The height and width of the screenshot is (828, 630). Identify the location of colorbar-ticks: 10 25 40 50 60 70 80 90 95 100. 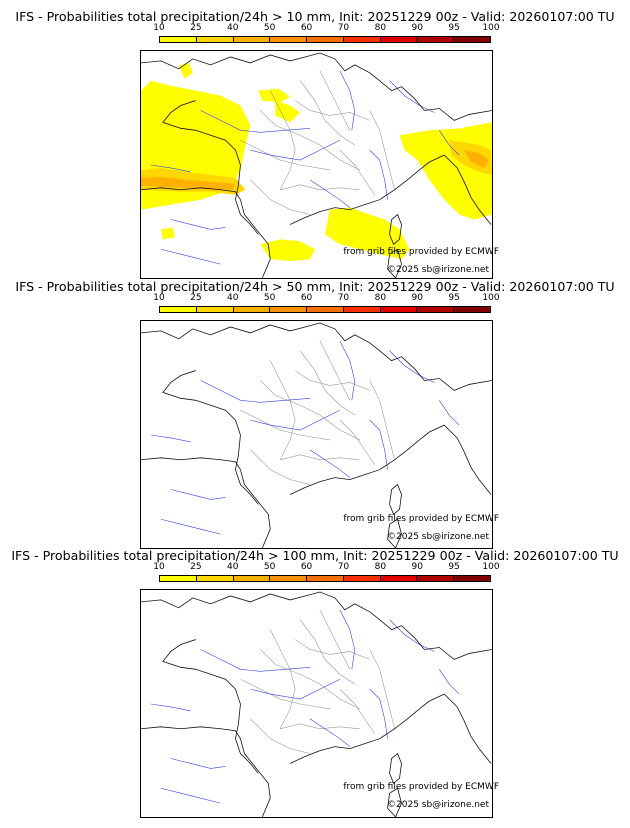
(315, 569).